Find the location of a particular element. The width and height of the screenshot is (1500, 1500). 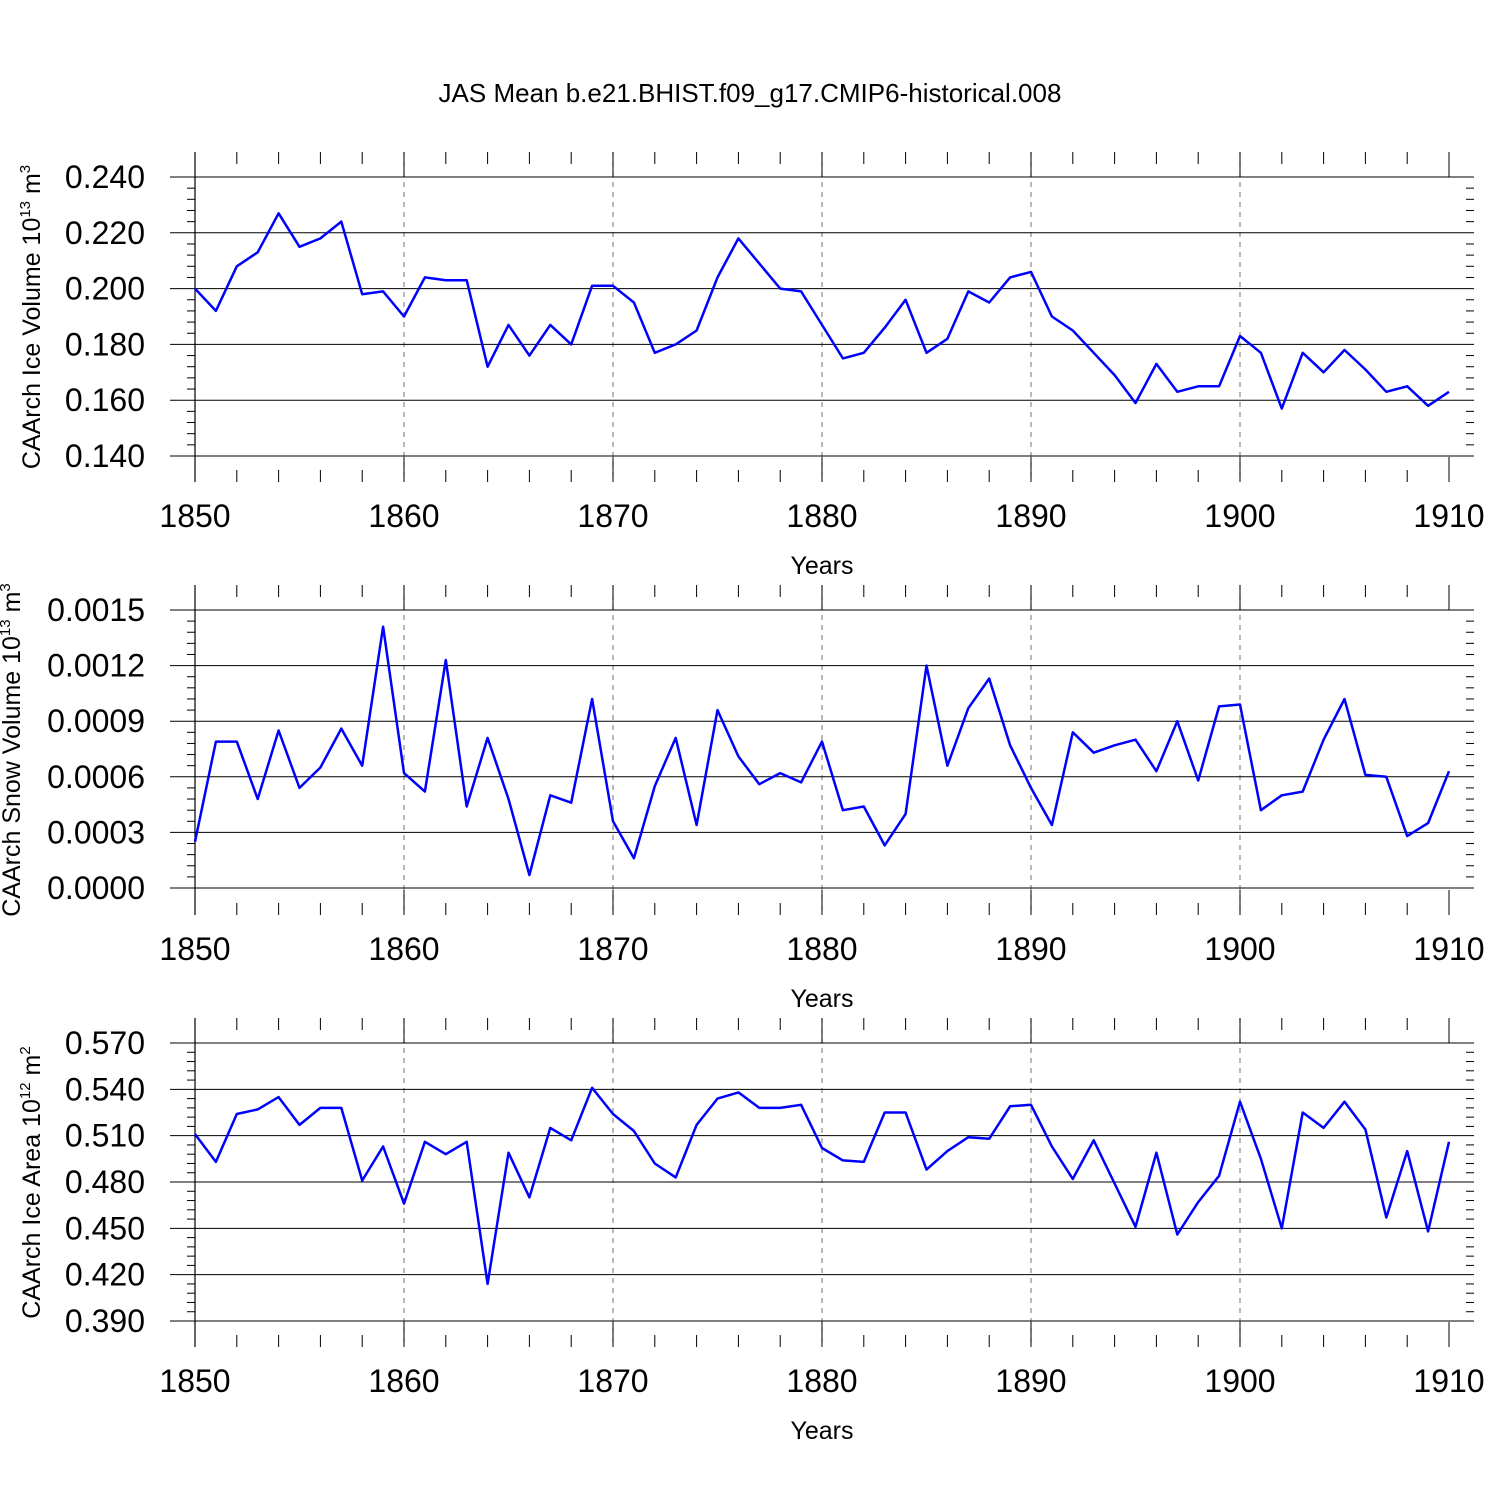

y-tick-label: 0.160 is located at coordinates (105, 400).